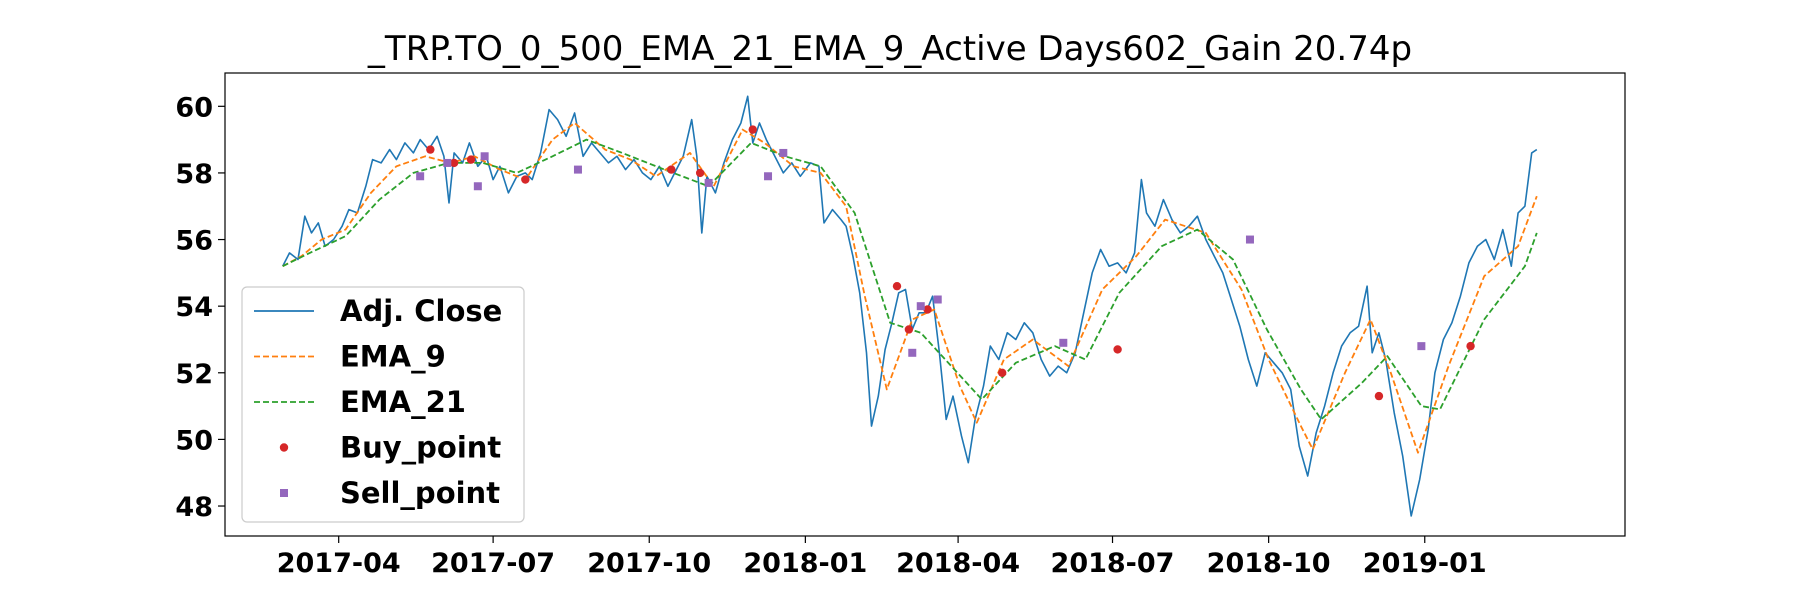  Describe the element at coordinates (339, 563) in the screenshot. I see `x-tick-label: 2017-04` at that location.